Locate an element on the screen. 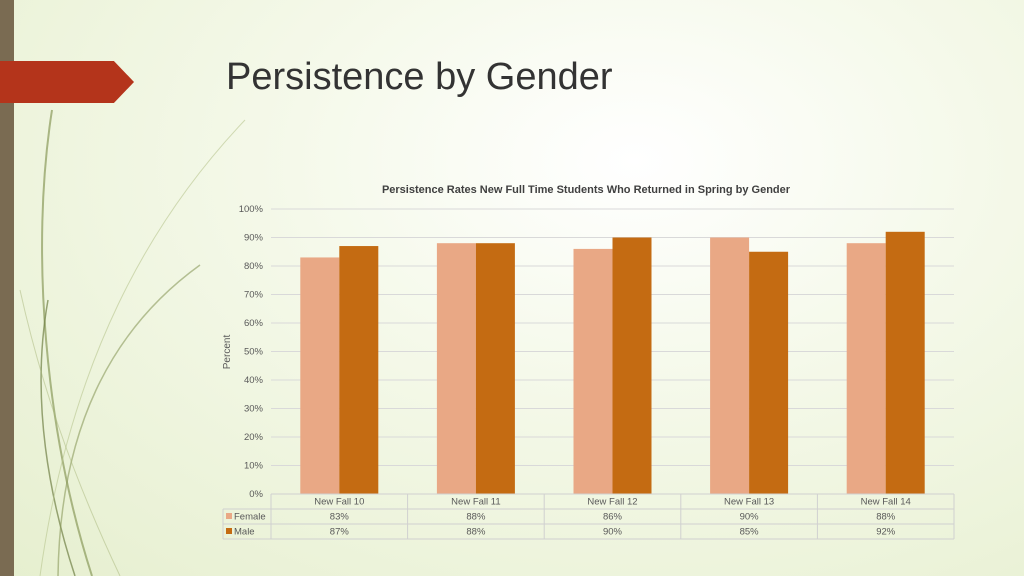 The height and width of the screenshot is (576, 1024). data-label-male: 87% is located at coordinates (340, 532).